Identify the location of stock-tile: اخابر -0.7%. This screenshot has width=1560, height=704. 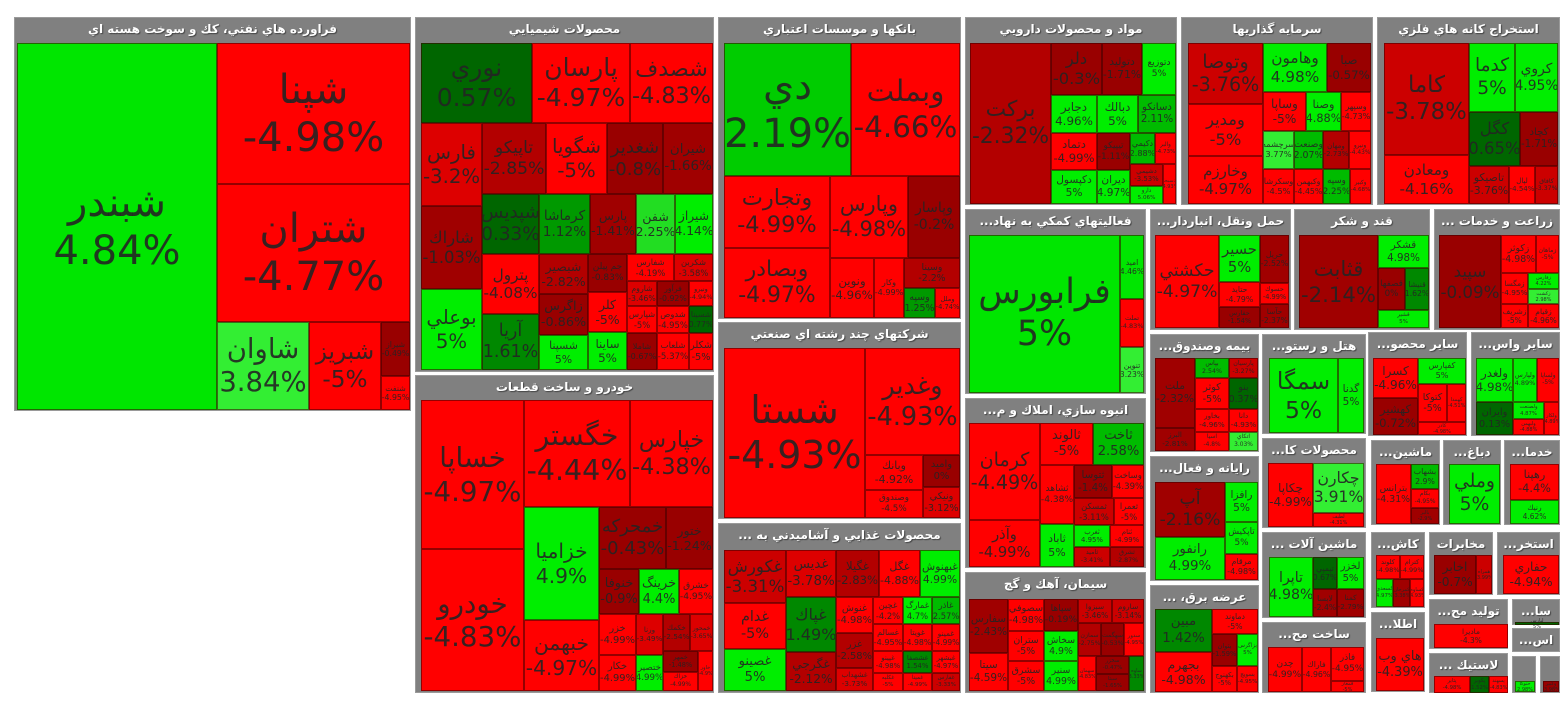
(1455, 574).